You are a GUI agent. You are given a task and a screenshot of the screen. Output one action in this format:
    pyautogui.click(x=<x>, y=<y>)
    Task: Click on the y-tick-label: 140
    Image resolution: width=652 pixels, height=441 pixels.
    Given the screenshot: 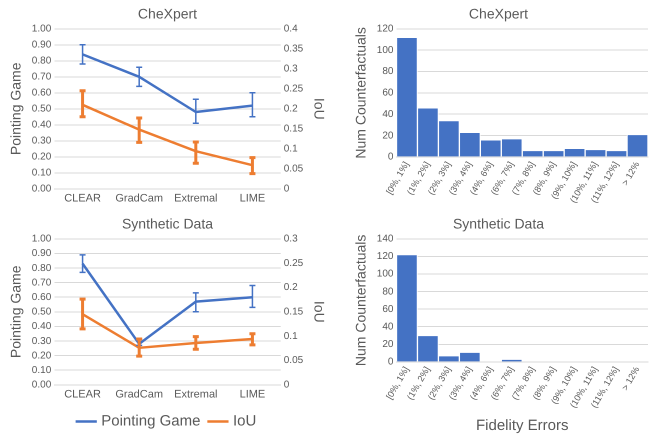 What is the action you would take?
    pyautogui.click(x=385, y=239)
    